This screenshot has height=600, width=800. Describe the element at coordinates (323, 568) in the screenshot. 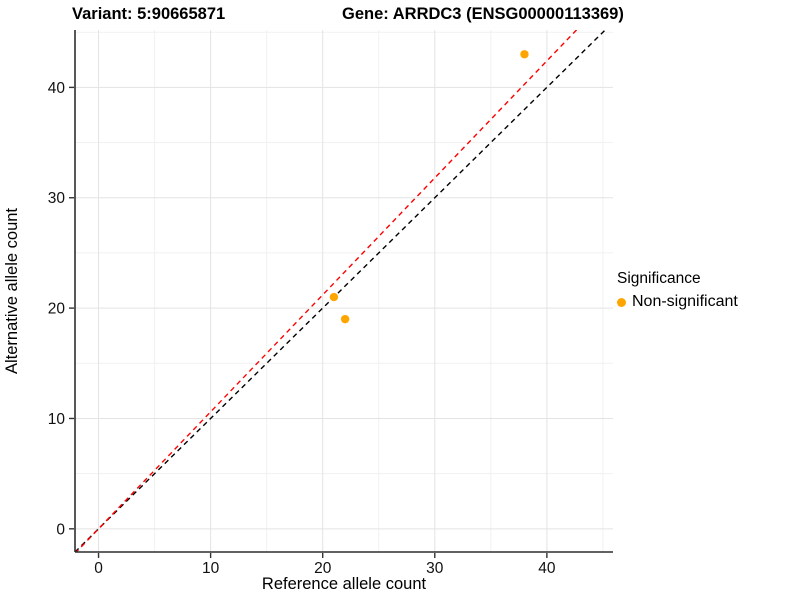

I see `x-tick-label: 20` at that location.